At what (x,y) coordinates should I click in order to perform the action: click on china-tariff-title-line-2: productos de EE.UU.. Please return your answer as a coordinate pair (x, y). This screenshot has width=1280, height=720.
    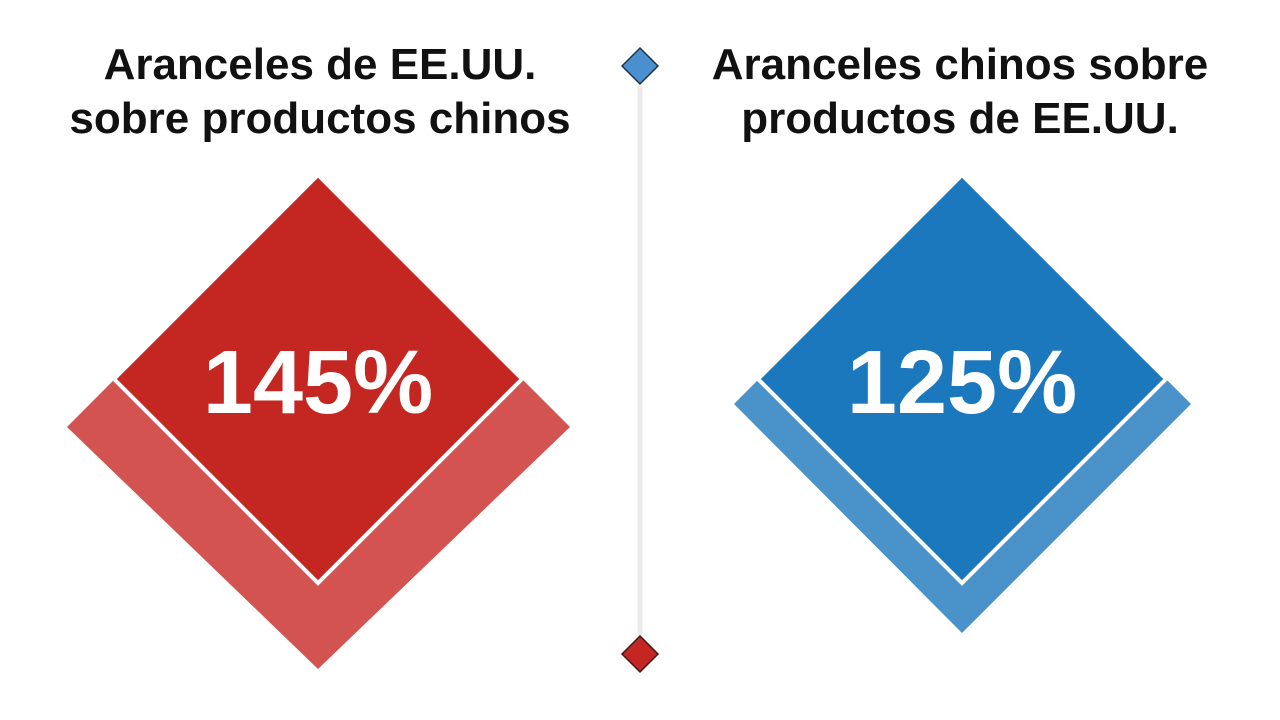
    Looking at the image, I should click on (960, 118).